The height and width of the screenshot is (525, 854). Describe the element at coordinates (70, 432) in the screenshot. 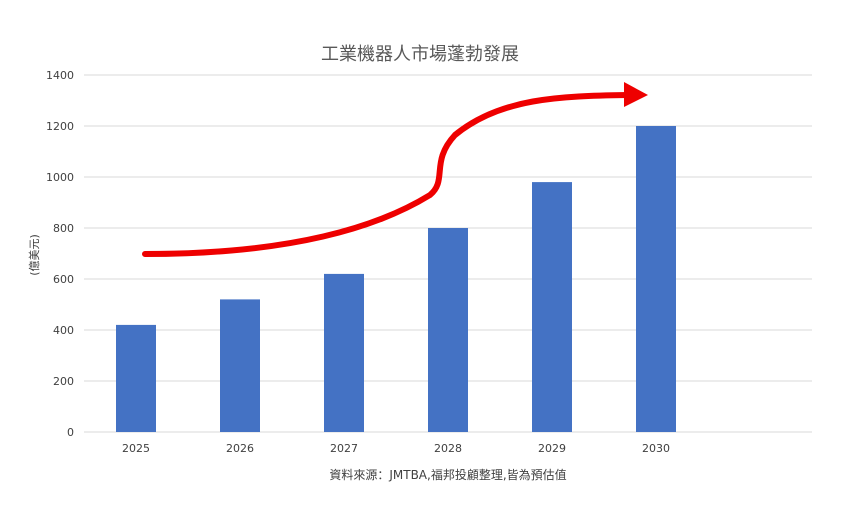

I see `y-tick-label: 0` at that location.